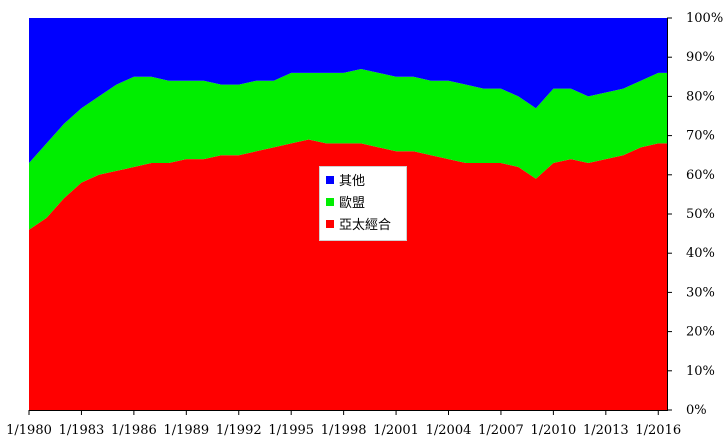 This screenshot has width=724, height=436. What do you see at coordinates (658, 429) in the screenshot?
I see `x-tick-label: 1/2016` at bounding box center [658, 429].